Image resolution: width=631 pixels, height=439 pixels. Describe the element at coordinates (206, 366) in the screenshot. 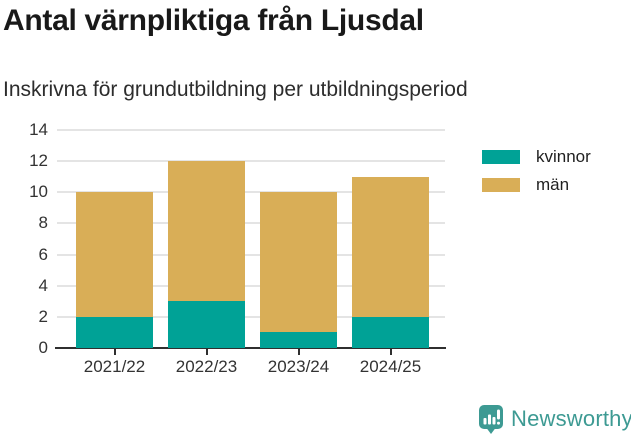

I see `x-tick-label: 2022/23` at that location.